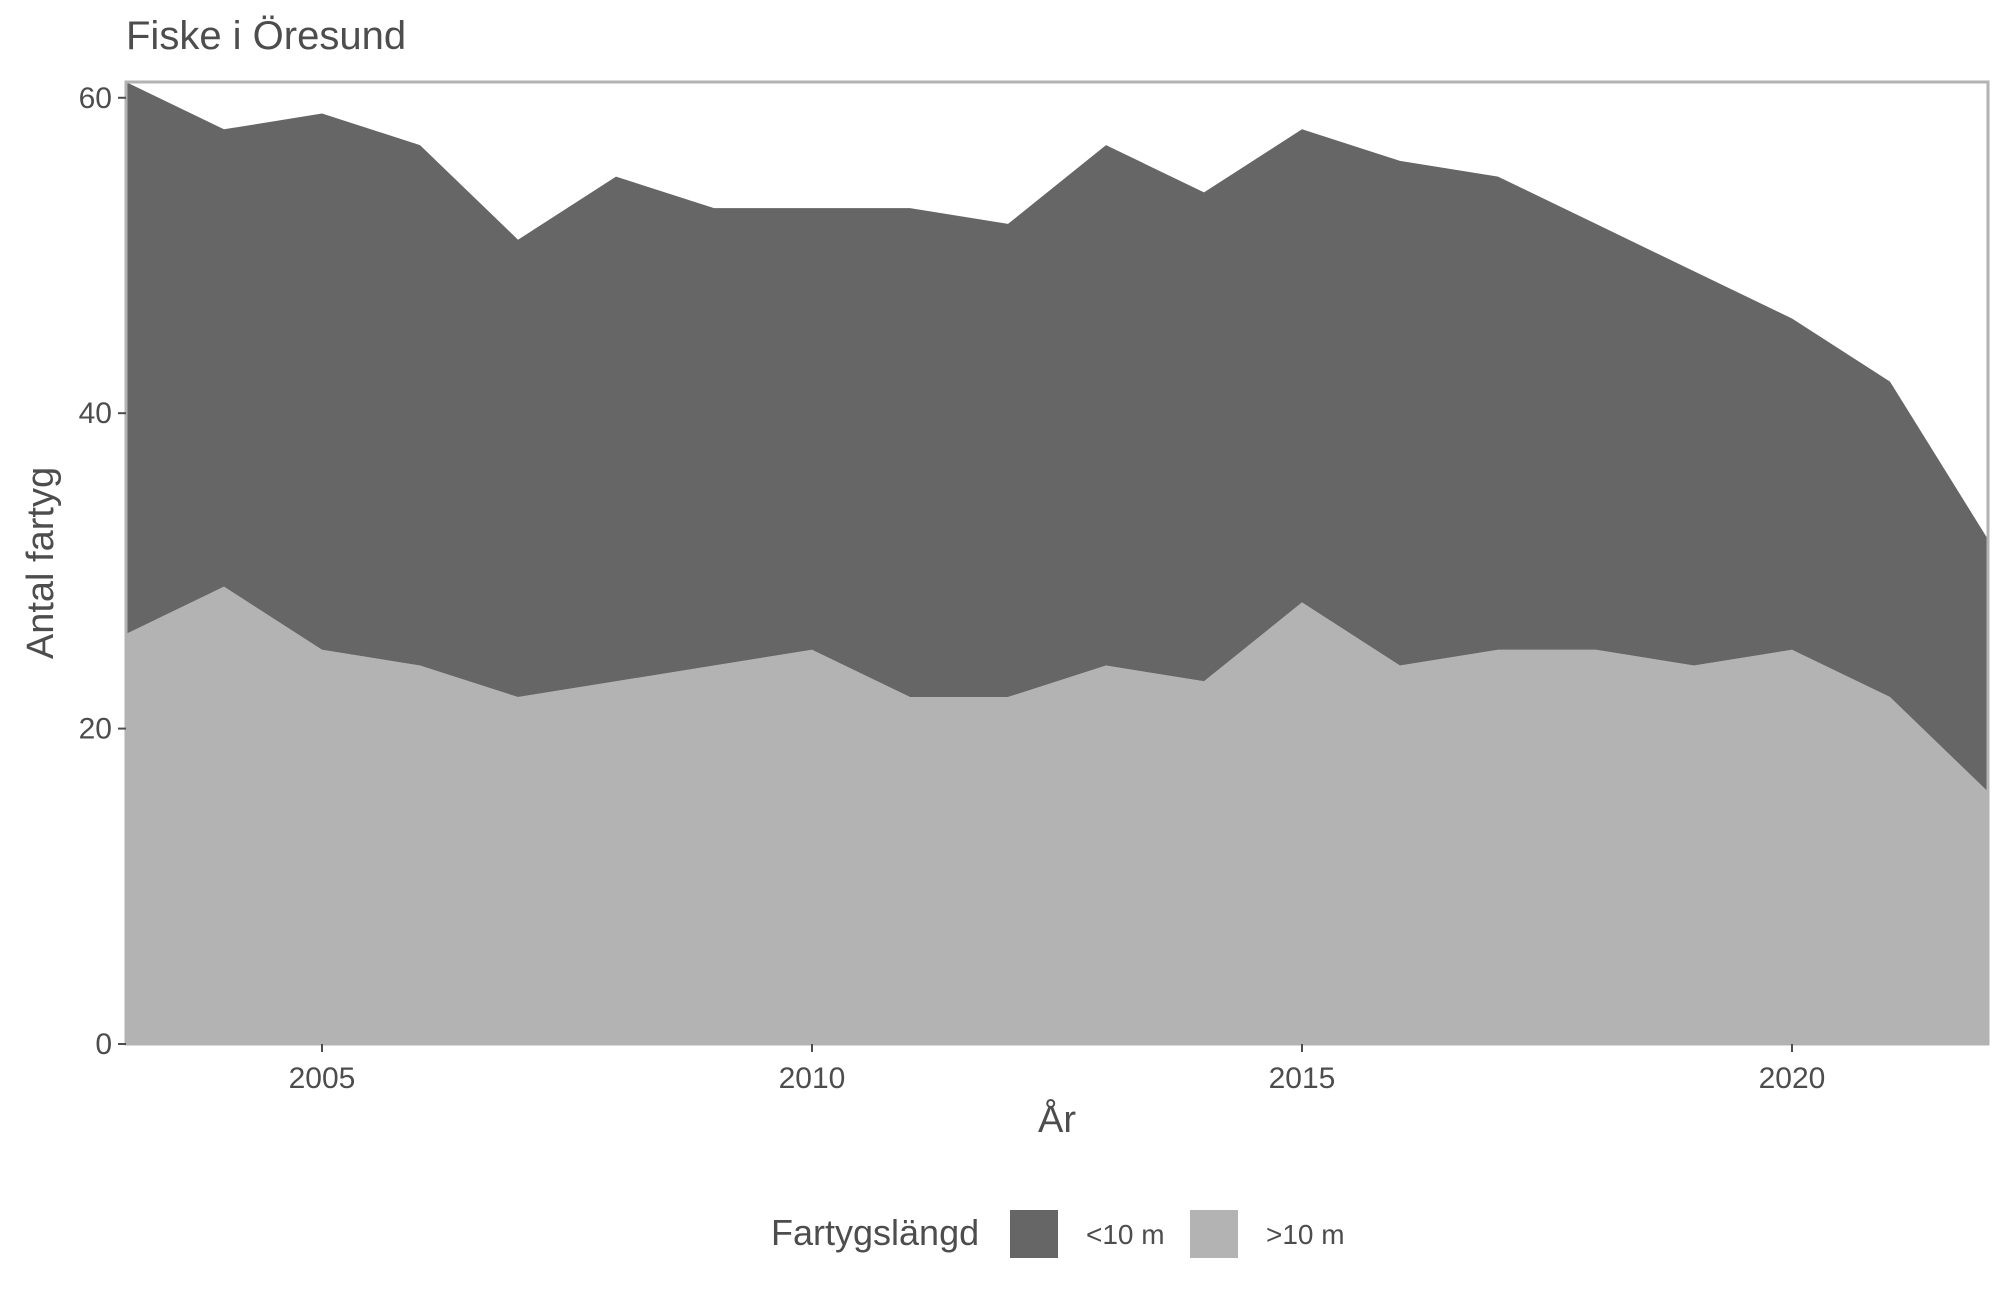 The width and height of the screenshot is (2007, 1299). I want to click on y-axis: 0 20 40 60, so click(102, 571).